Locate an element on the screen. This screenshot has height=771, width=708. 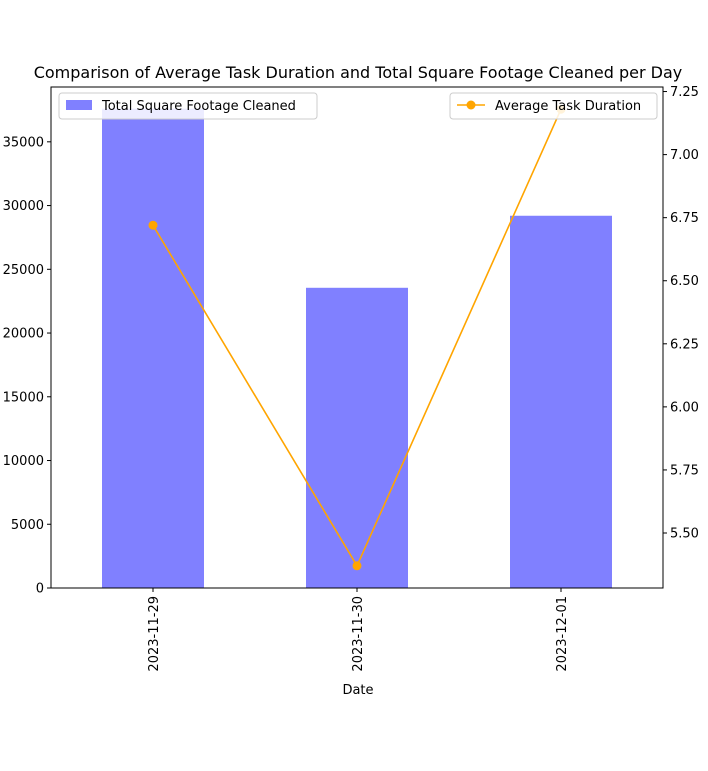
y2-tick-label: 6.75 is located at coordinates (684, 218).